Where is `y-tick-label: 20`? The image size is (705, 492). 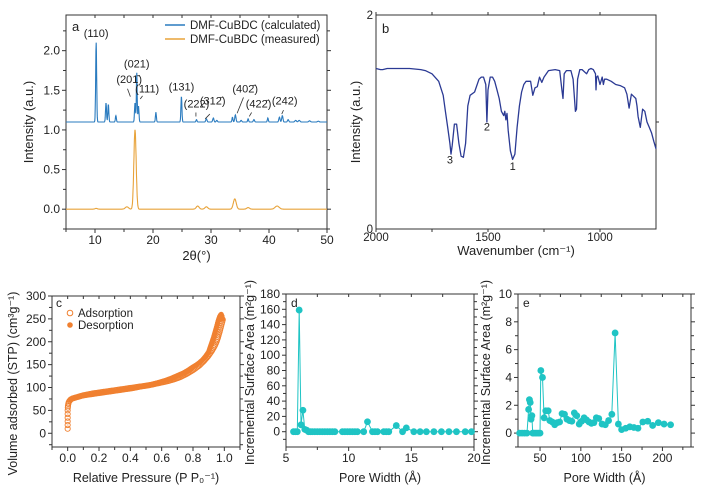
y-tick-label: 20 is located at coordinates (274, 416).